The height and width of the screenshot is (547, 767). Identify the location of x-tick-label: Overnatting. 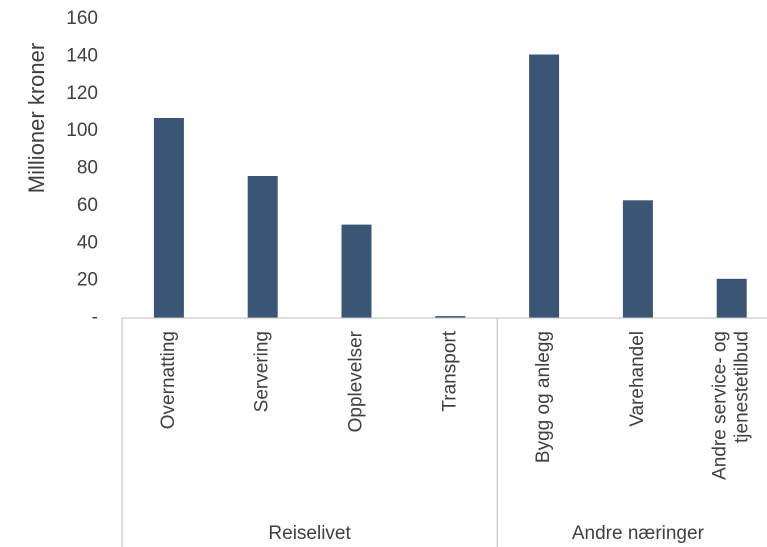
(168, 380).